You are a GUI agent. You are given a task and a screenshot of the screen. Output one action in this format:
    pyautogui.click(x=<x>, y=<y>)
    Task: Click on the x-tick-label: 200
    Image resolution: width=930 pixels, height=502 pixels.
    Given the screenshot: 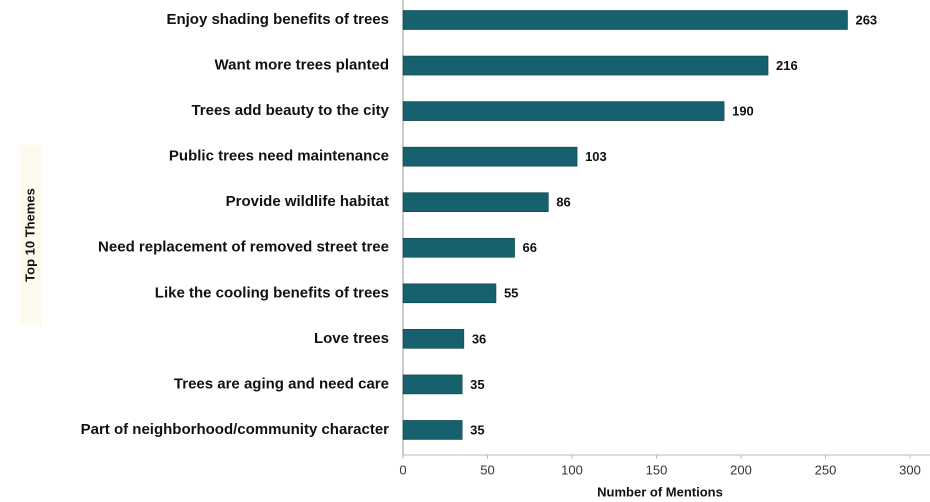 What is the action you would take?
    pyautogui.click(x=741, y=469)
    